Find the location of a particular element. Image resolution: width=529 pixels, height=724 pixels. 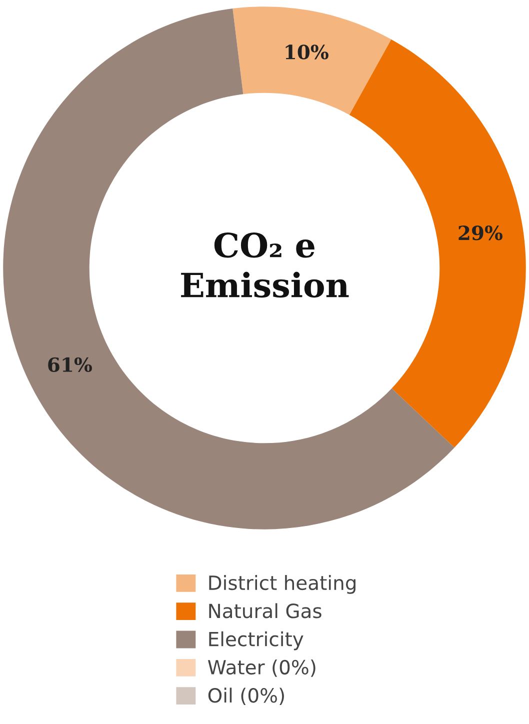

data-label: 61% is located at coordinates (70, 364).